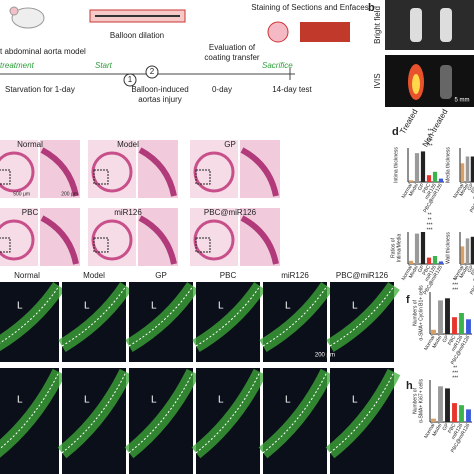 The width and height of the screenshot is (474, 474). What do you see at coordinates (415, 312) in the screenshot?
I see `axis-title: Numbers of` at bounding box center [415, 312].